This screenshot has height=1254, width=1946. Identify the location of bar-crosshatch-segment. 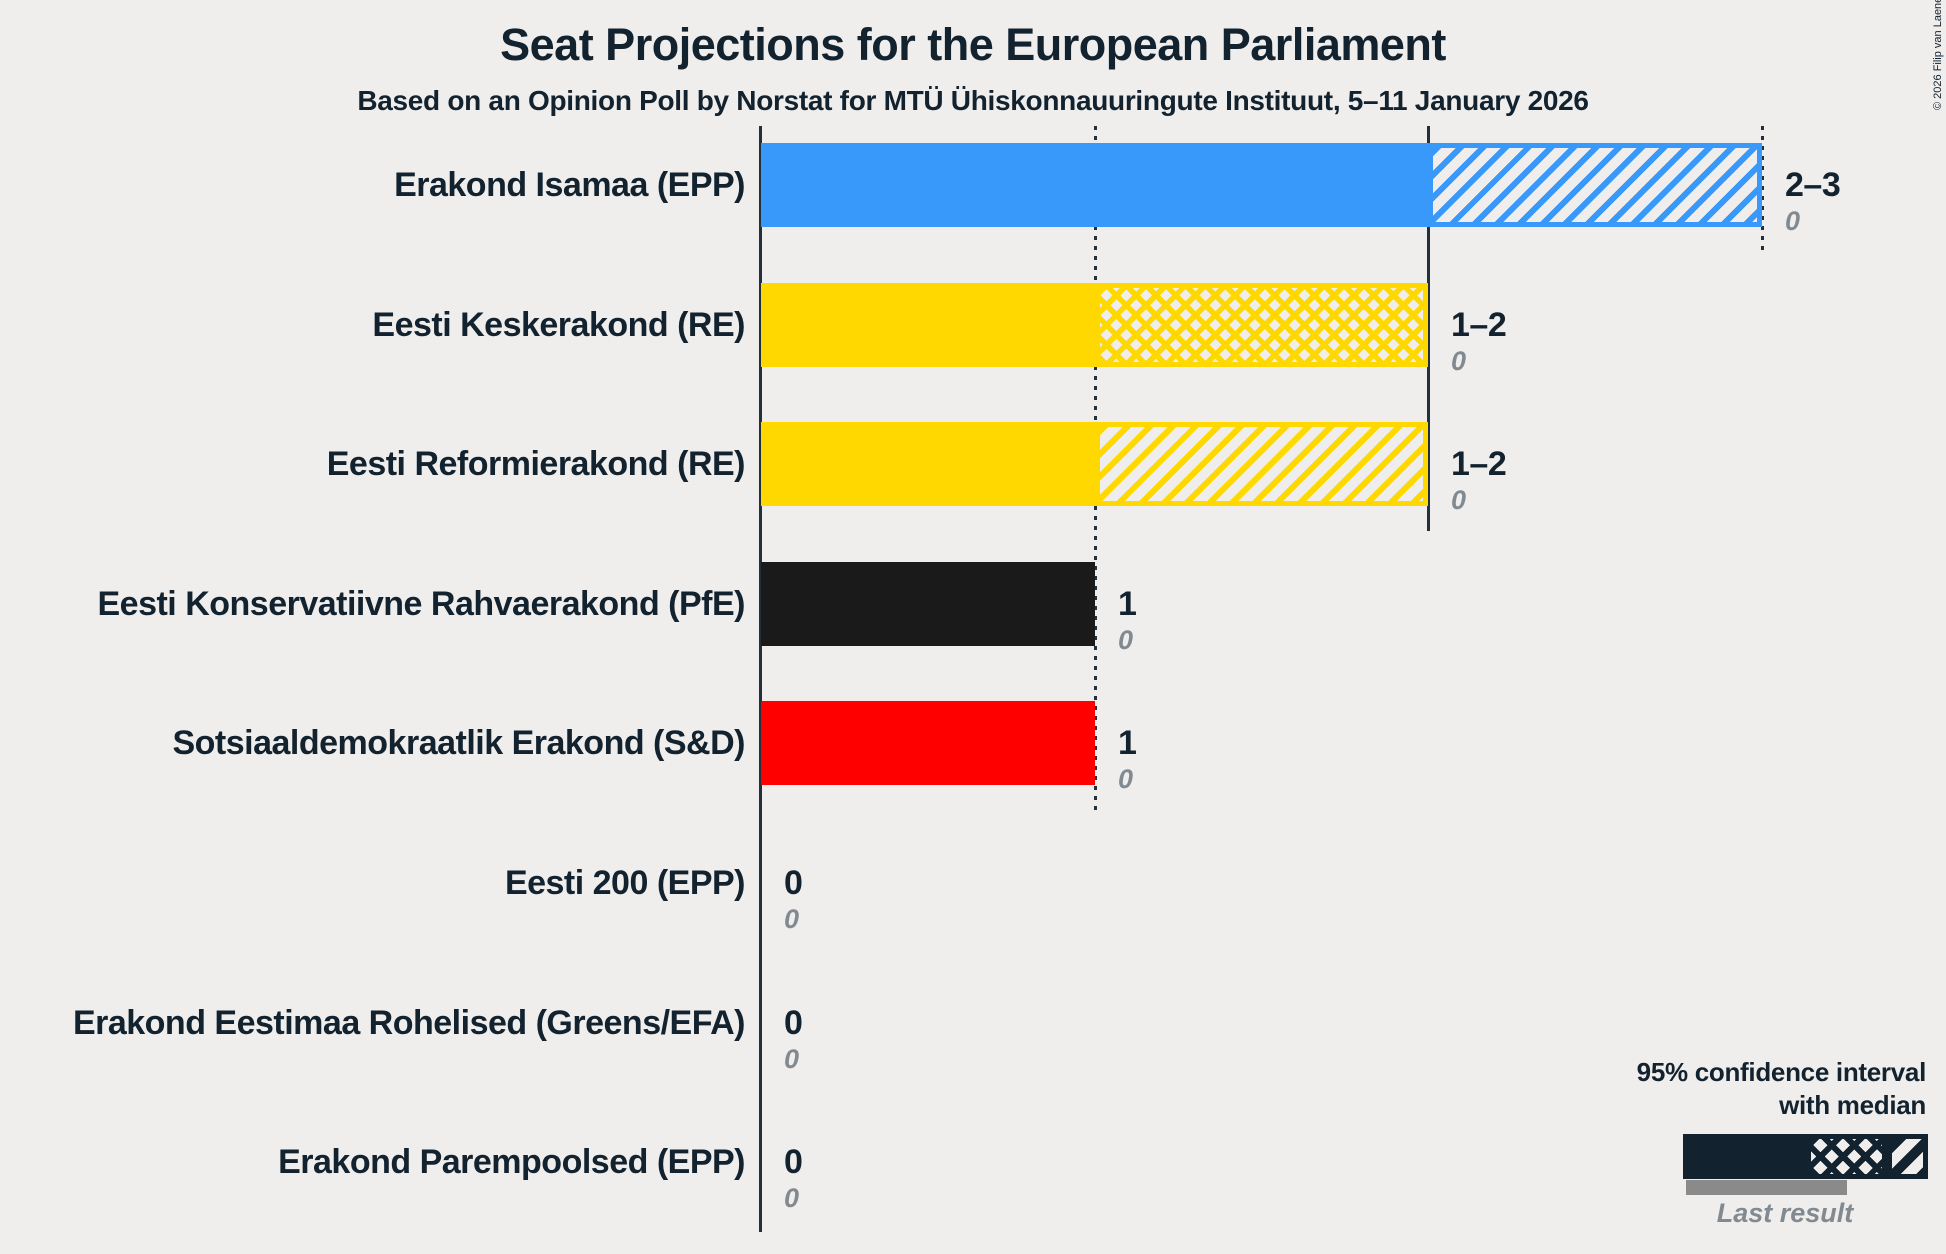
(1261, 325).